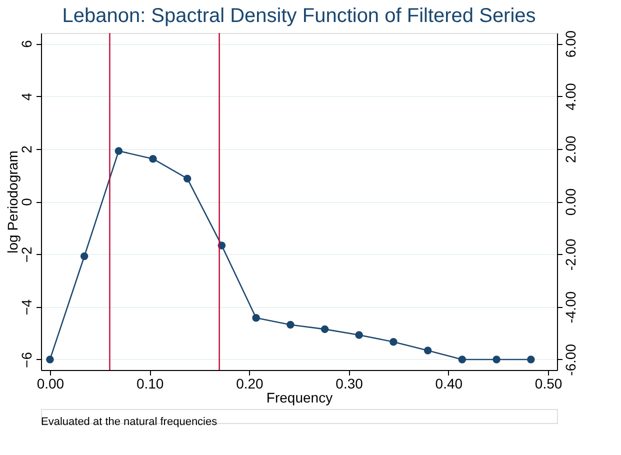 The width and height of the screenshot is (621, 455). What do you see at coordinates (129, 422) in the screenshot?
I see `text: Evaluated at the natural frequencies` at bounding box center [129, 422].